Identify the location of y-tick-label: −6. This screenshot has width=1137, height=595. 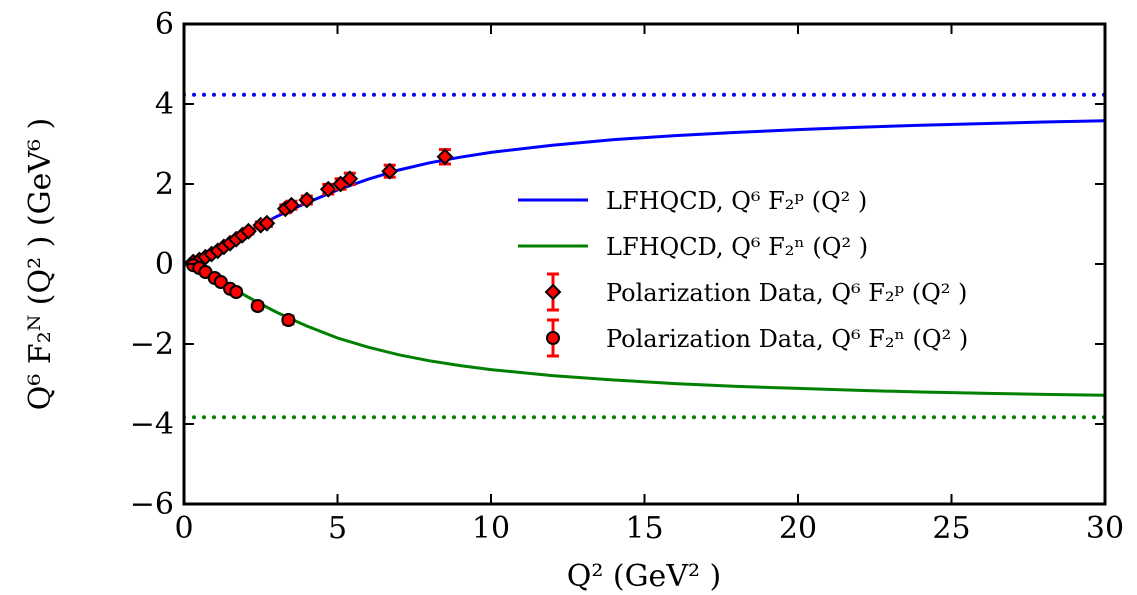
(152, 504).